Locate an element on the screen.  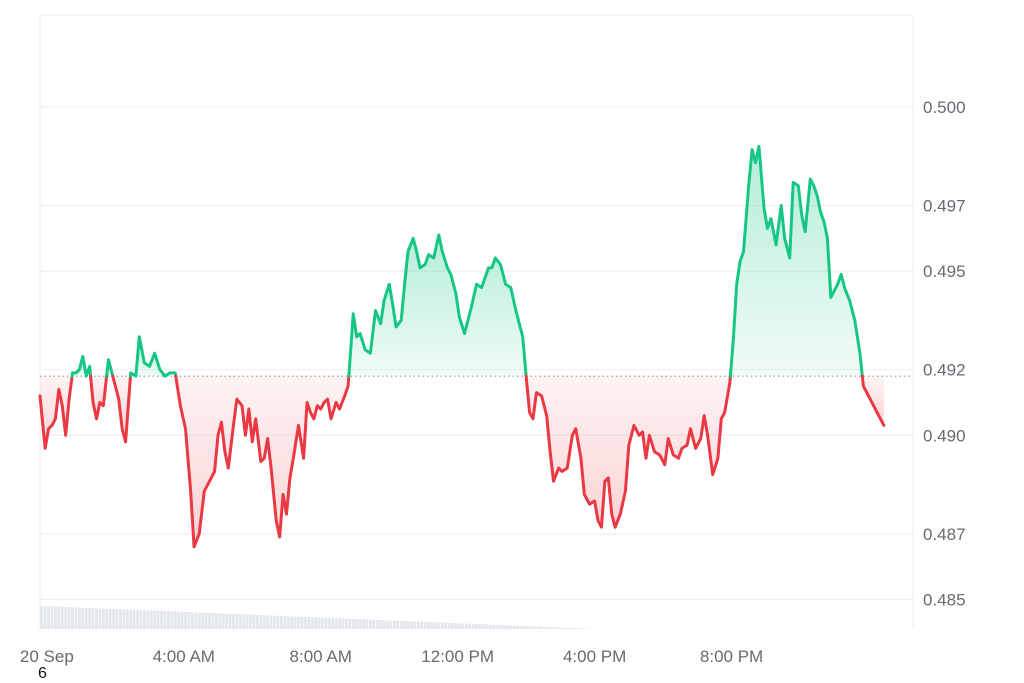
x-tick-label: 8:00 PM is located at coordinates (731, 656).